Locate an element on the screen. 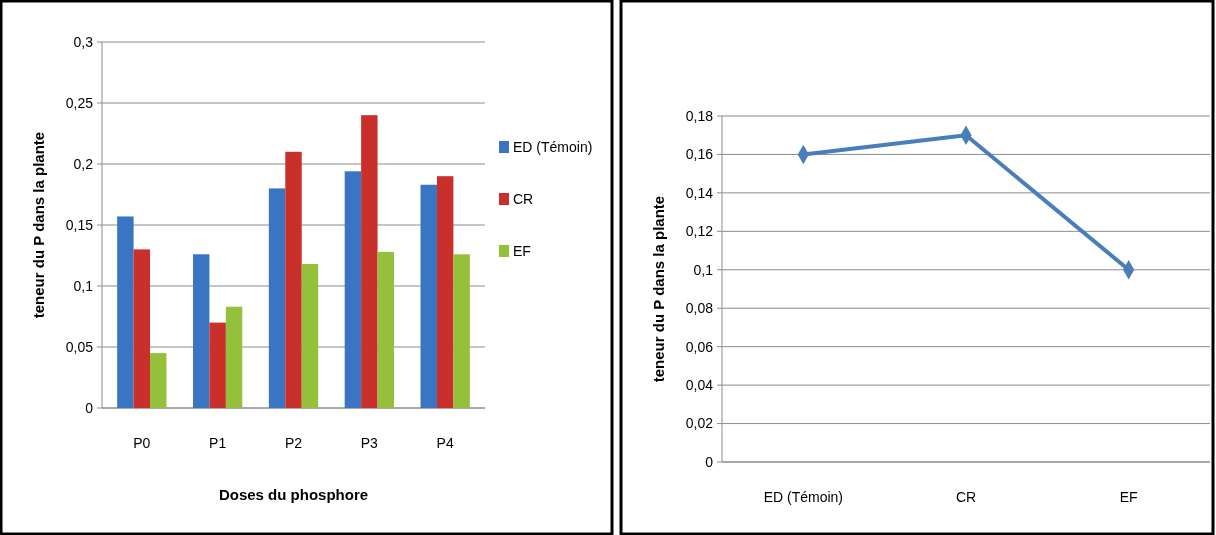 This screenshot has height=535, width=1216. x-tick-label: EF is located at coordinates (1128, 497).